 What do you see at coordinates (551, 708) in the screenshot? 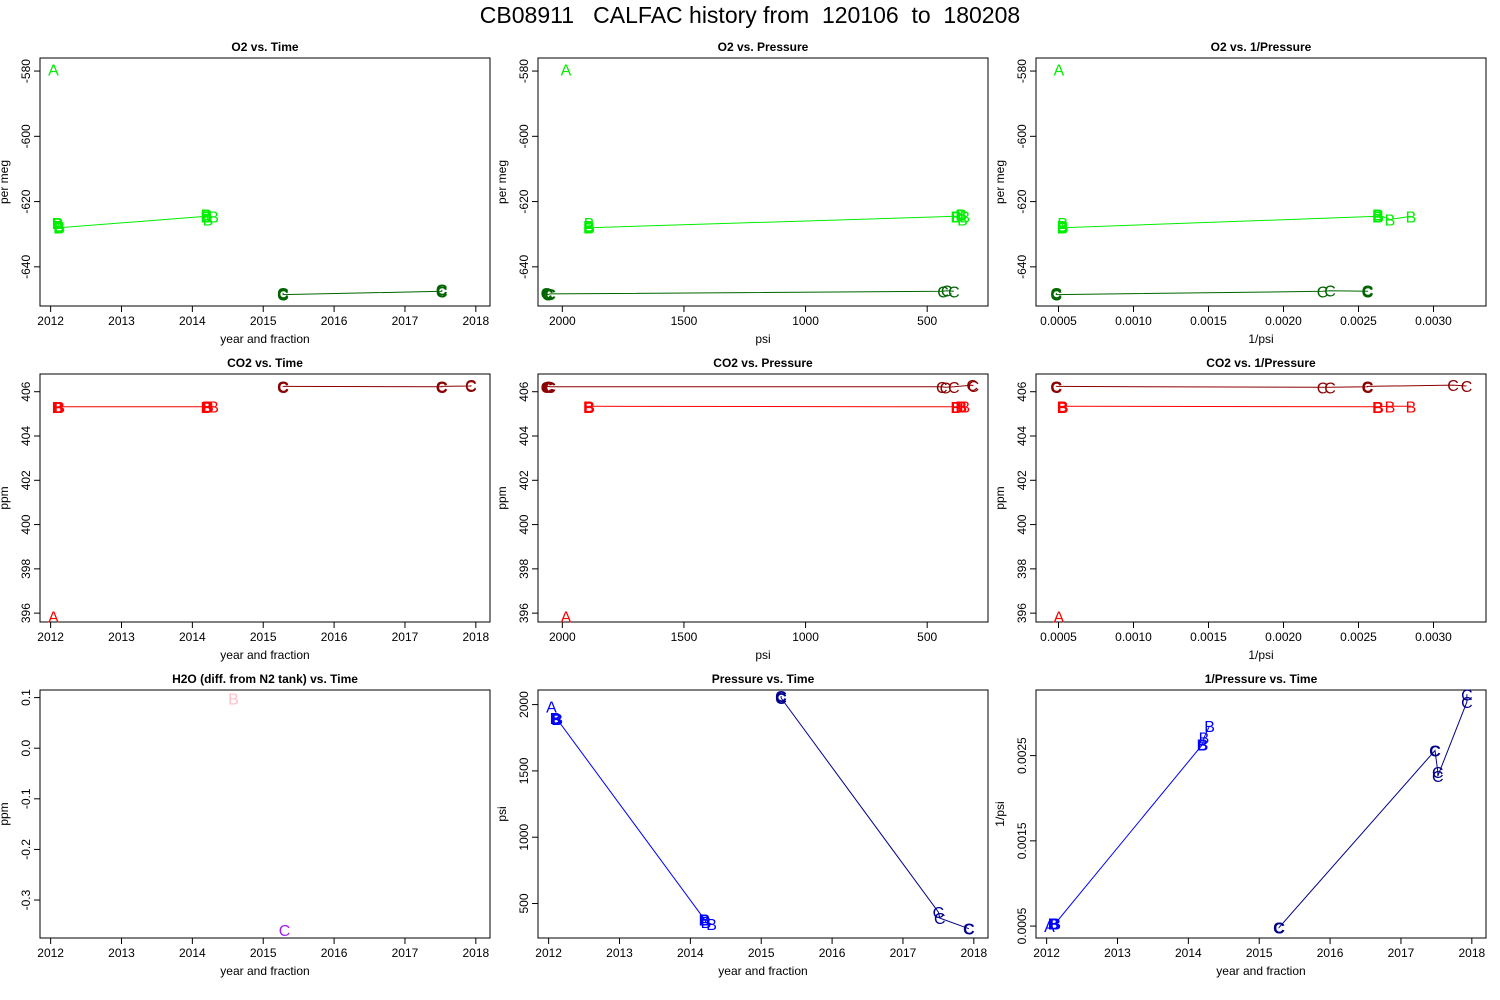
I see `point-marker-A: A` at bounding box center [551, 708].